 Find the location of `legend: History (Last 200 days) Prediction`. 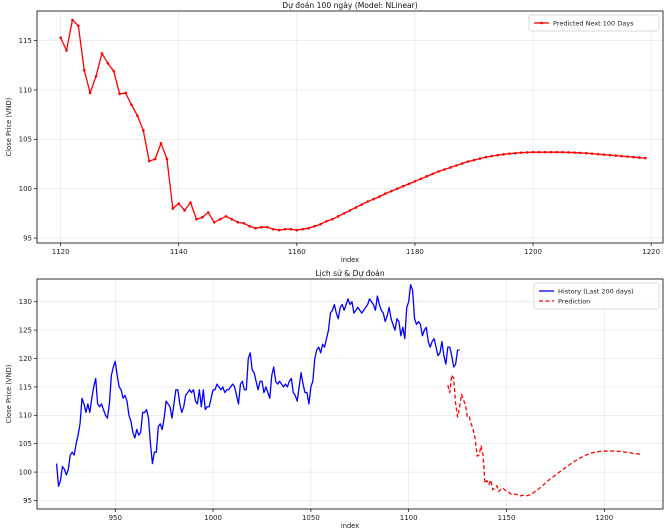

legend: History (Last 200 days) Prediction is located at coordinates (596, 296).